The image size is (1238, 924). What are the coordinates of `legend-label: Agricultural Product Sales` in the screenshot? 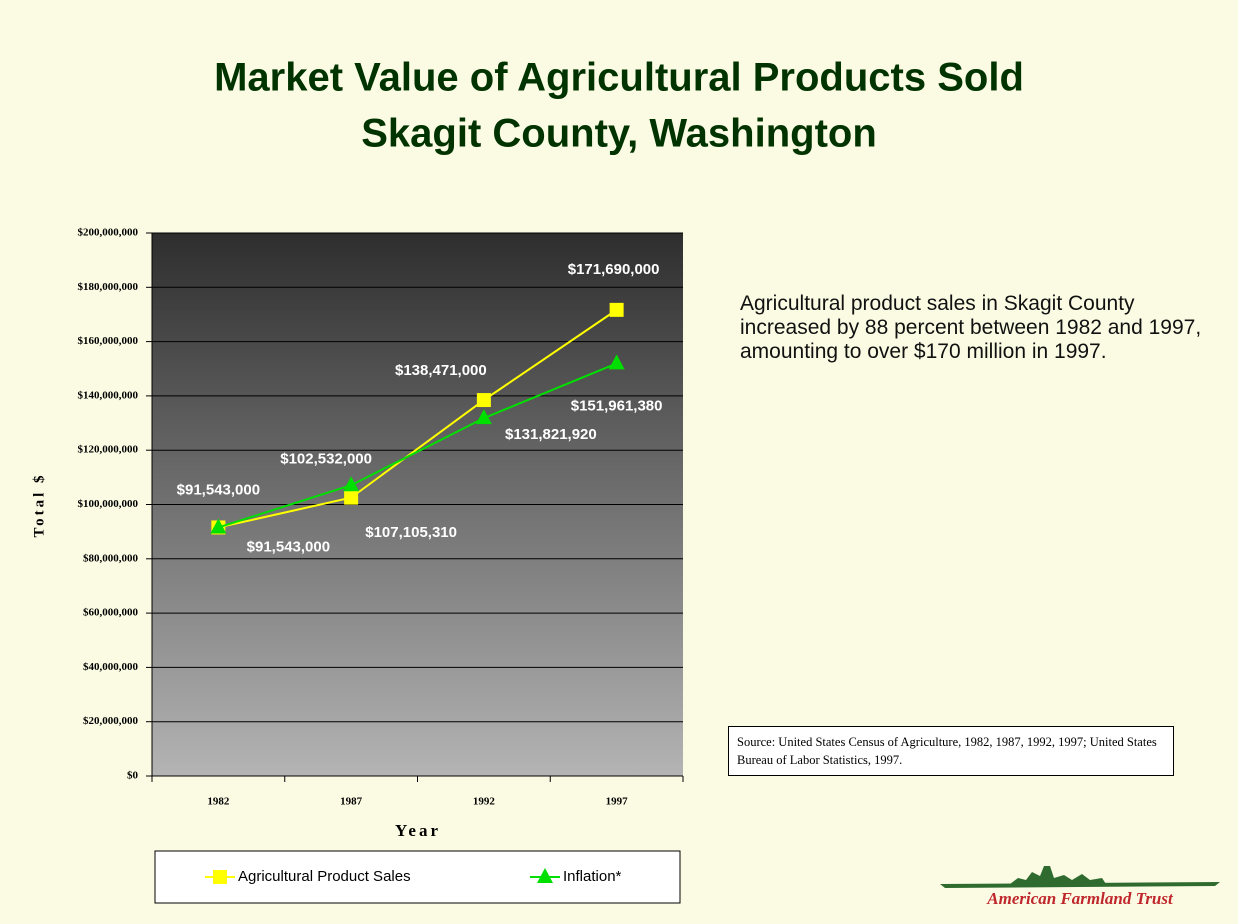 It's located at (324, 876).